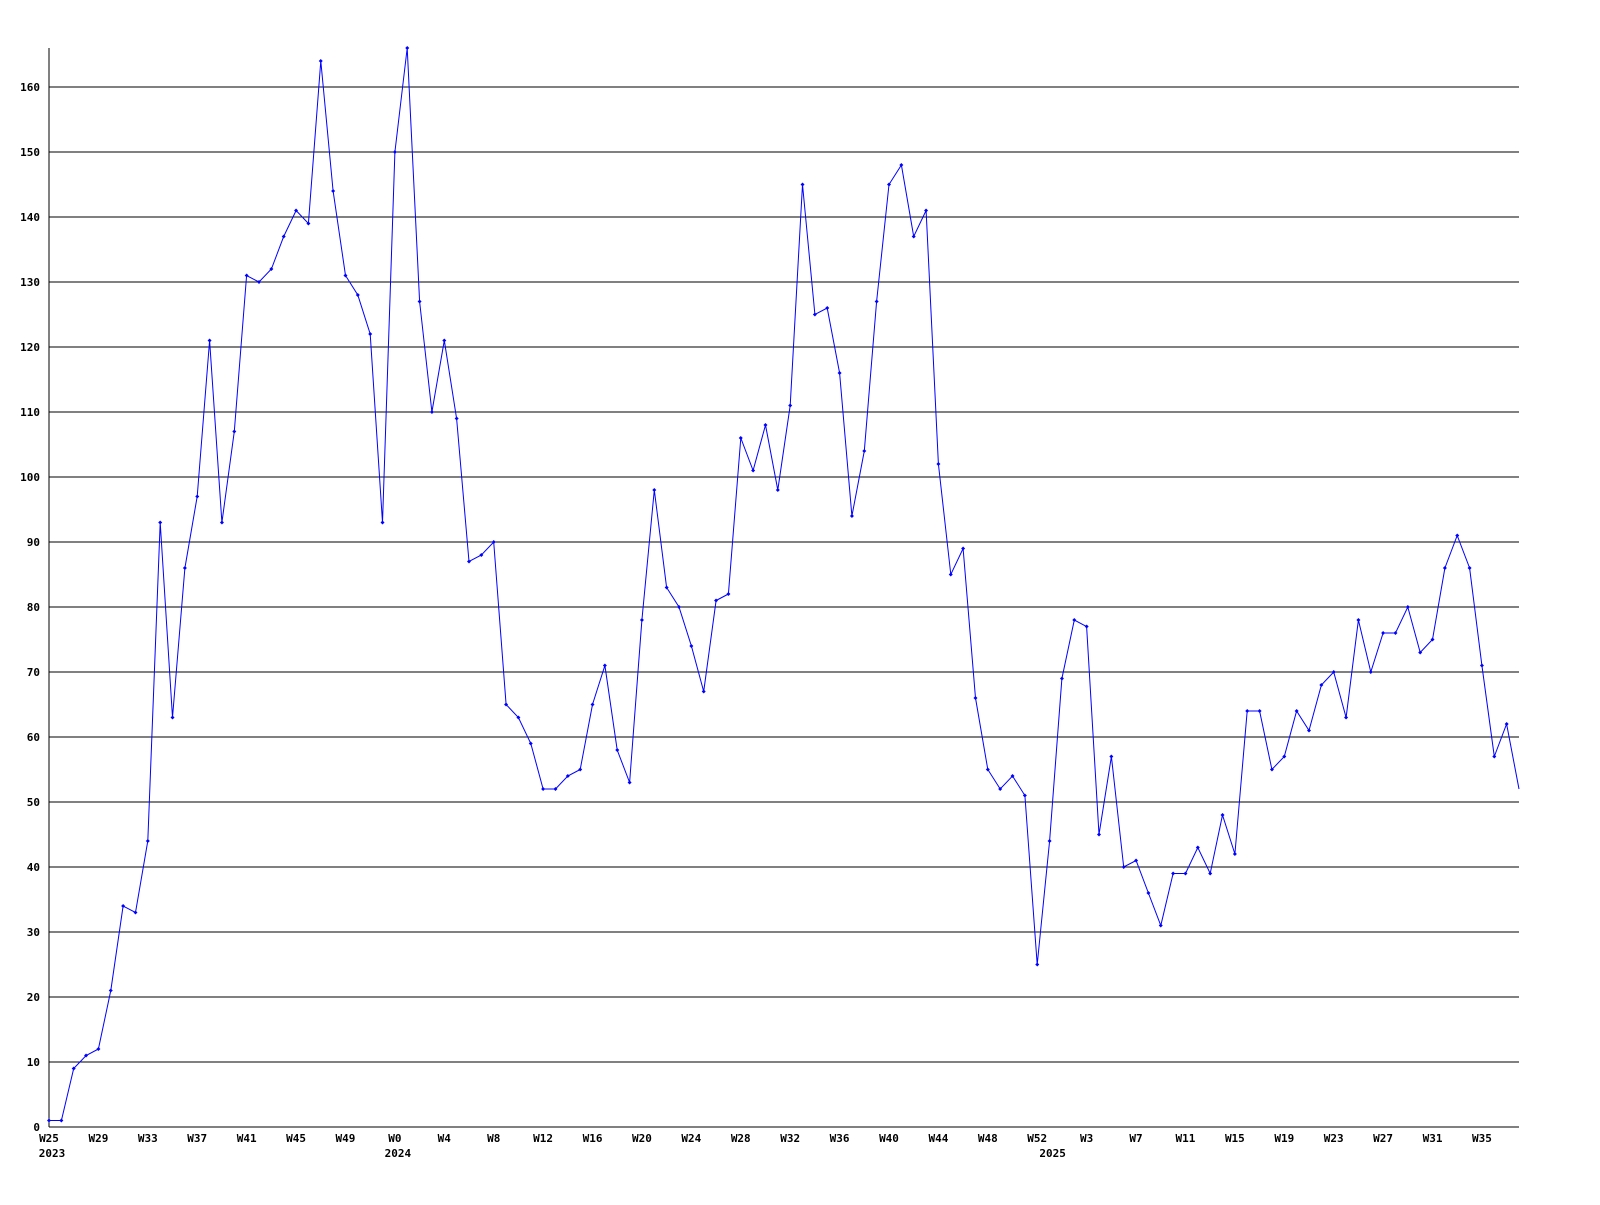 This screenshot has height=1205, width=1600. Describe the element at coordinates (1086, 1138) in the screenshot. I see `x-tick-label: W3` at that location.